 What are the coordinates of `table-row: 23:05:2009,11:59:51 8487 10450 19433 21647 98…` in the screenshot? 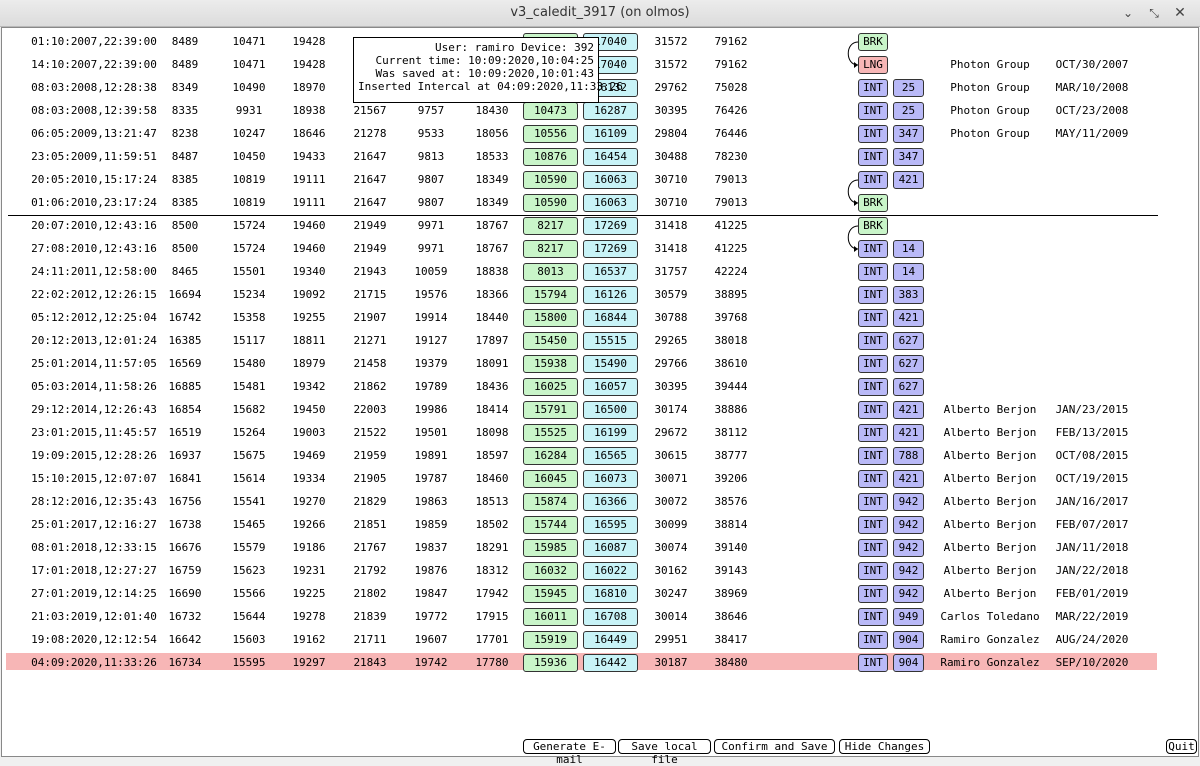 It's located at (600, 157).